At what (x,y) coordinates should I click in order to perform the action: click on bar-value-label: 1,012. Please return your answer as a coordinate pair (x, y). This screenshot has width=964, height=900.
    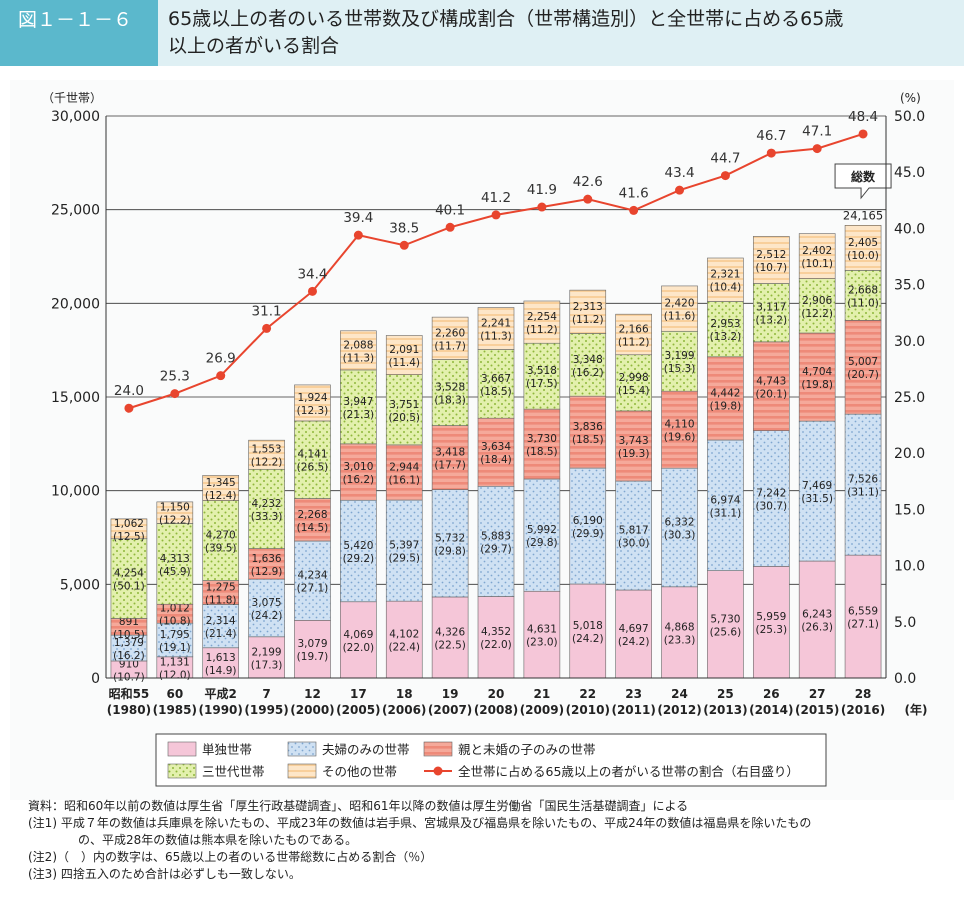
    Looking at the image, I should click on (175, 609).